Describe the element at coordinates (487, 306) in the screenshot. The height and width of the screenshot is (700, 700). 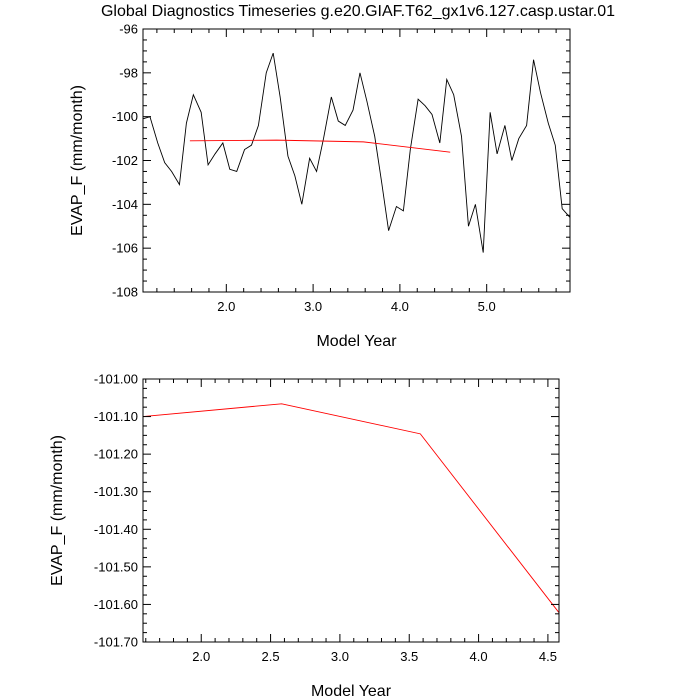
I see `top-x-tick-label-3: 5.0` at that location.